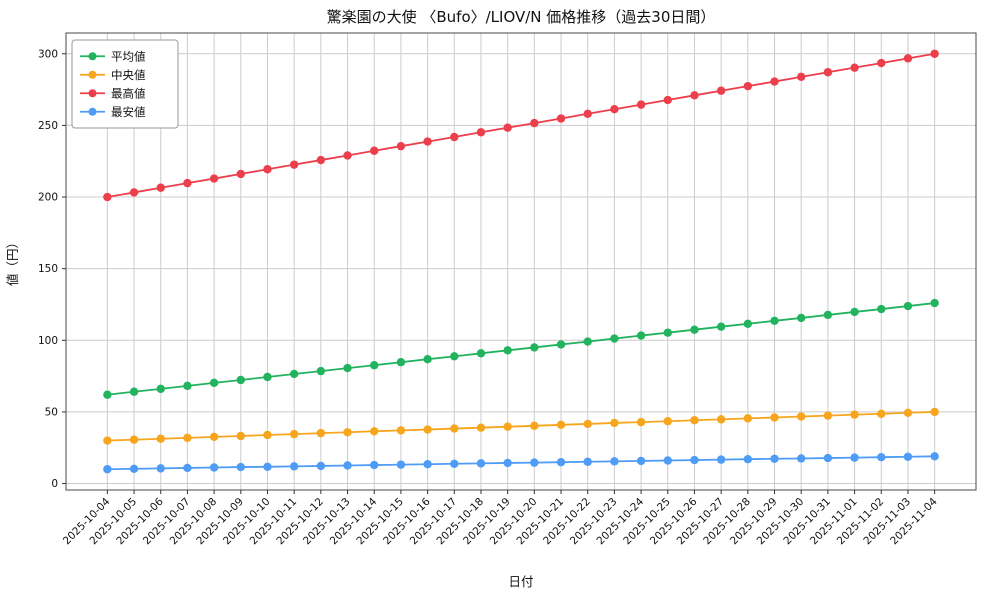 Image resolution: width=1000 pixels, height=604 pixels. I want to click on y-axis-label: 値（円）, so click(12, 261).